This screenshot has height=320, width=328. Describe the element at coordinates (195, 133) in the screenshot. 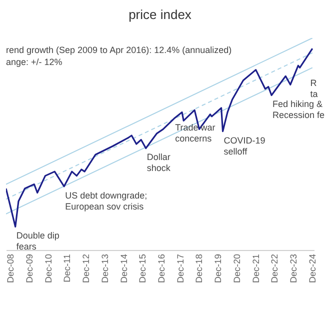

I see `annotation: Trade war concerns` at that location.